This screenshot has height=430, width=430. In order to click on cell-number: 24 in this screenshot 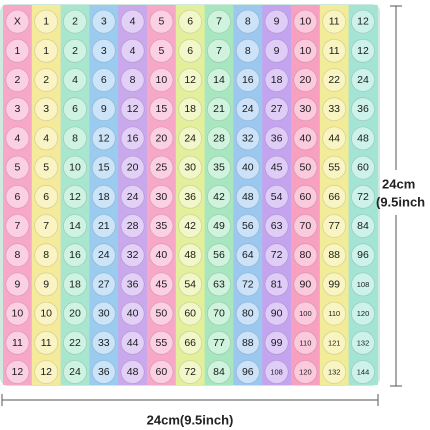, I will do `click(190, 138)`.